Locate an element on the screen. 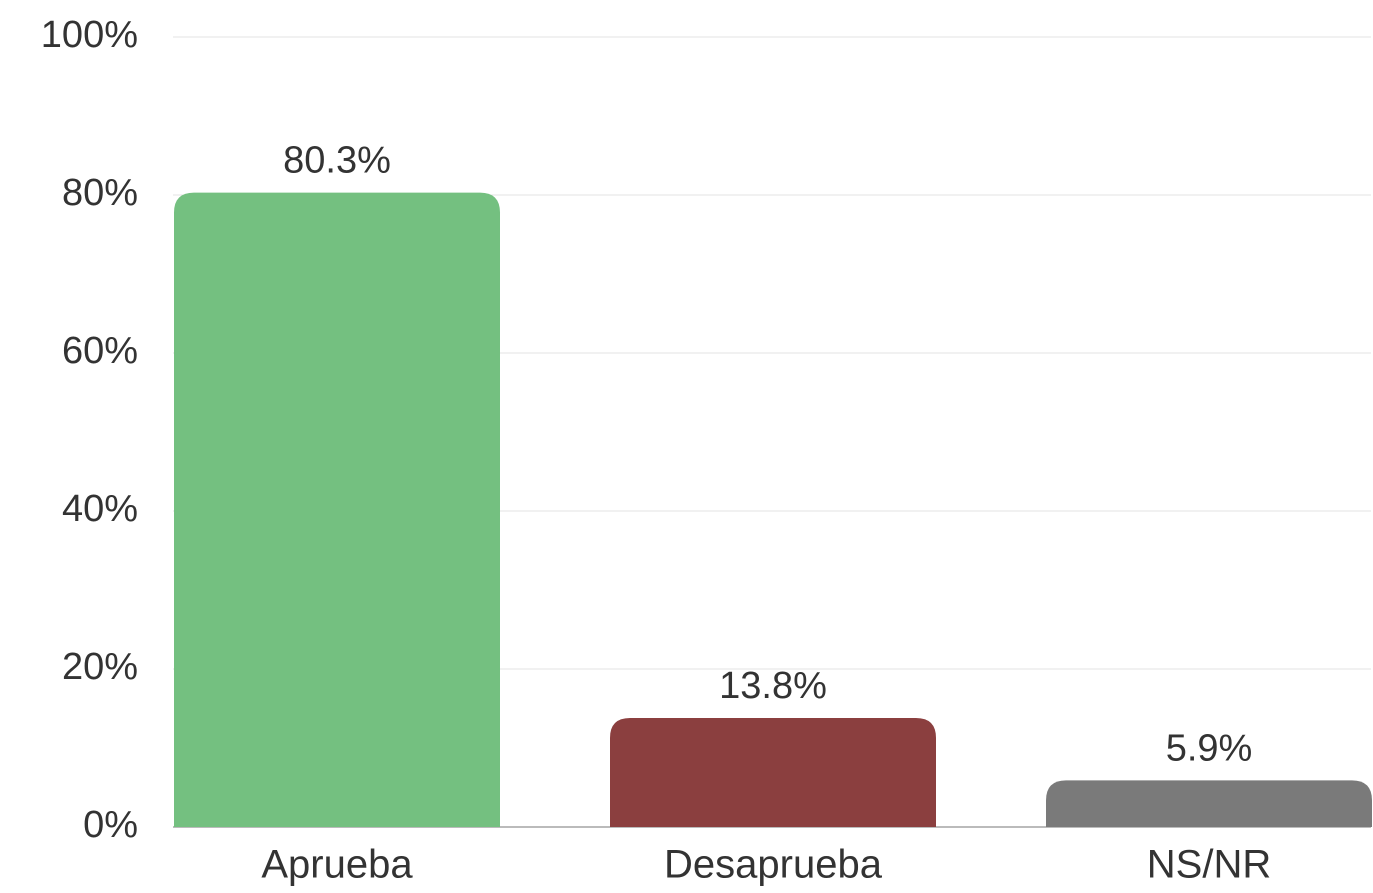 The height and width of the screenshot is (893, 1373). value-label: 13.8% is located at coordinates (773, 686).